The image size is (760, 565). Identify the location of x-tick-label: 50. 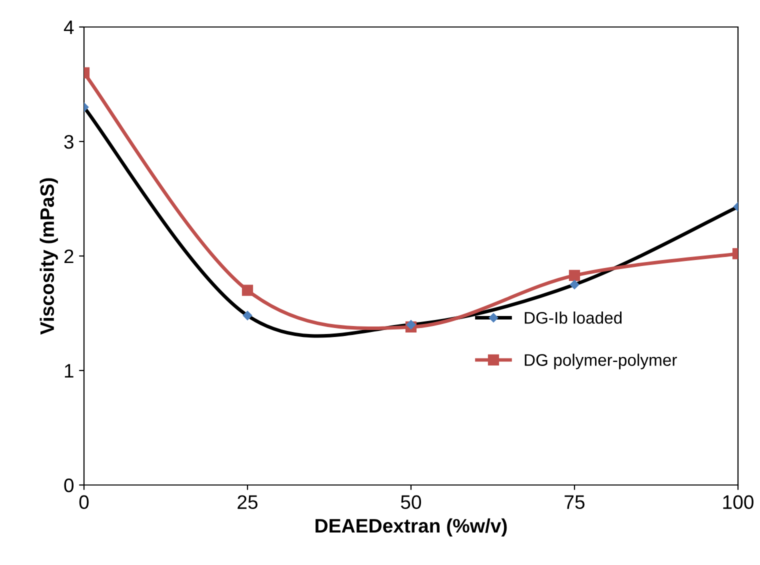
(411, 502).